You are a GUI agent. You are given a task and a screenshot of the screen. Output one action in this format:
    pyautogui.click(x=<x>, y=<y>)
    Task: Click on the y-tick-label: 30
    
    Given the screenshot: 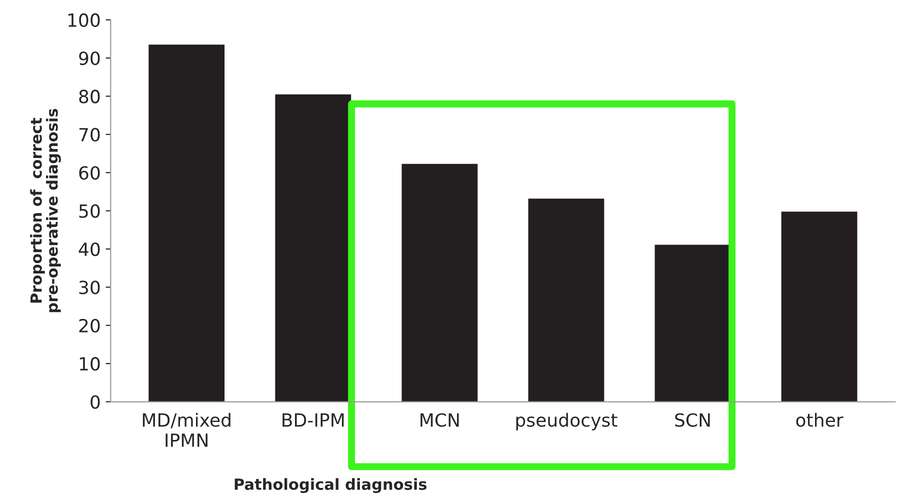 What is the action you would take?
    pyautogui.click(x=89, y=287)
    